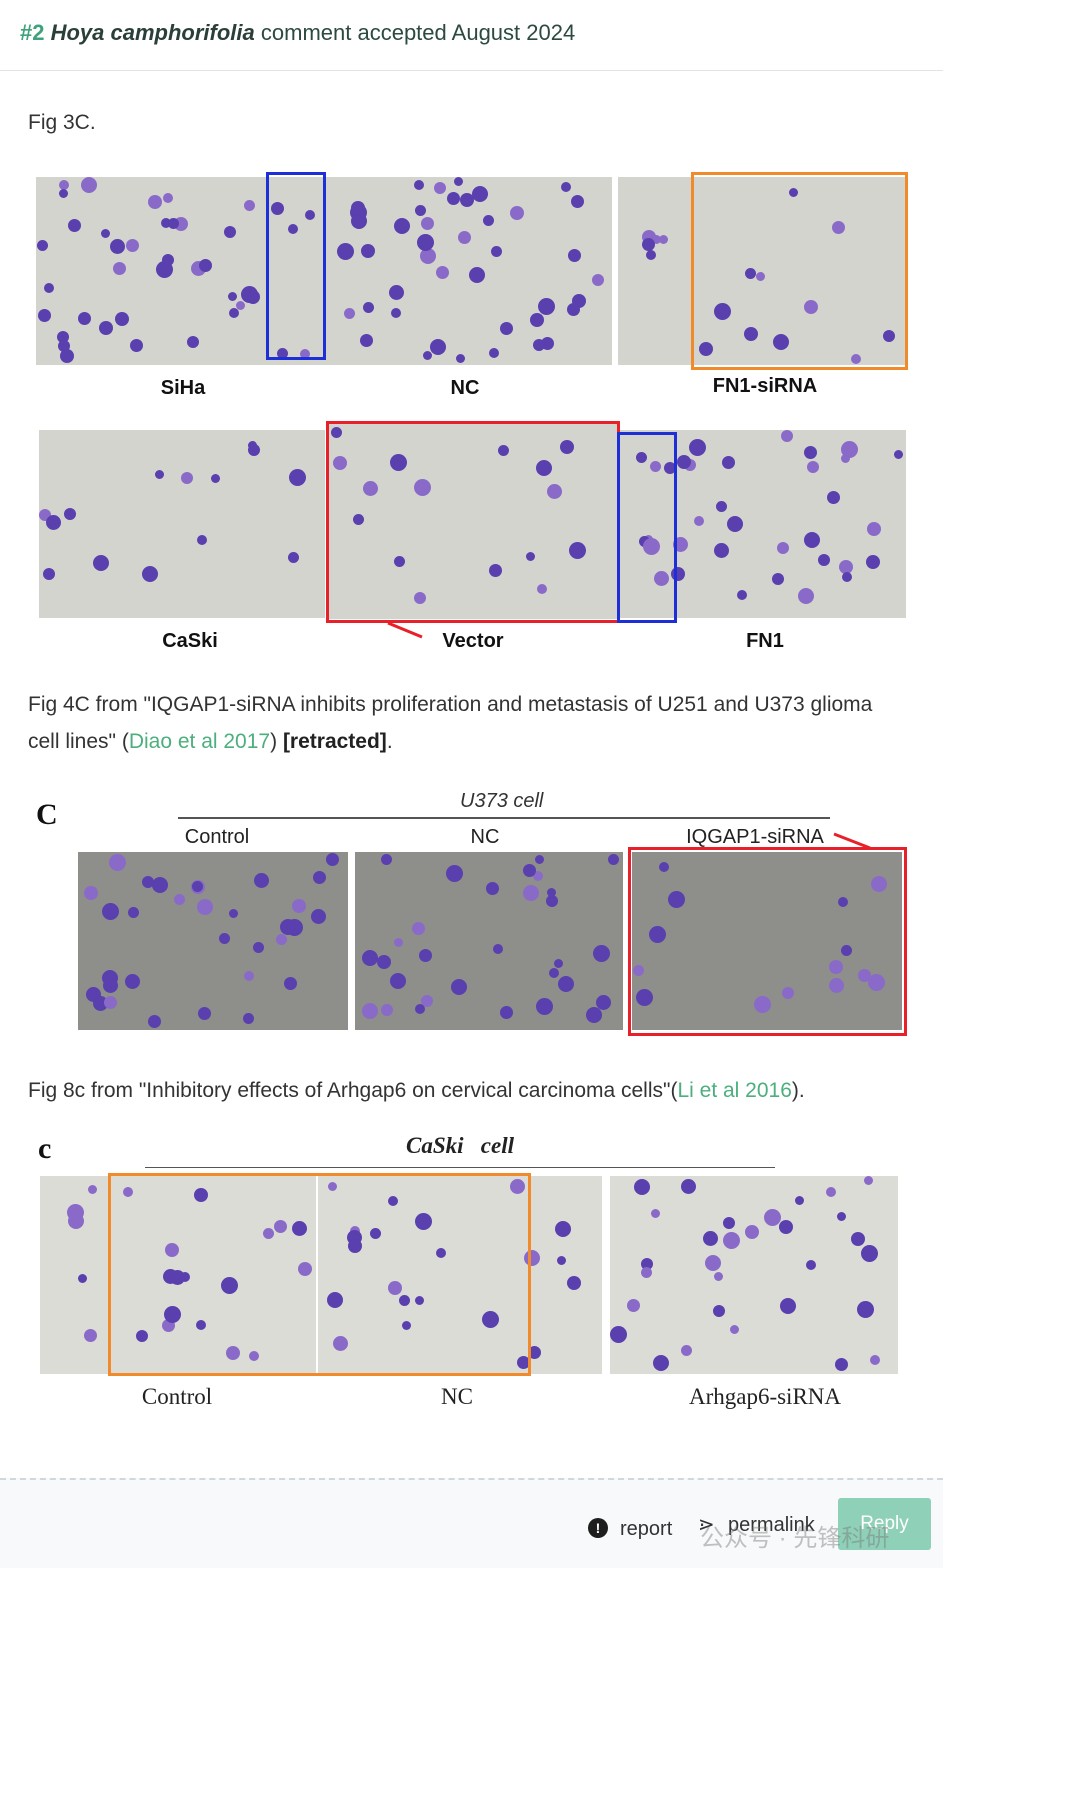 Image resolution: width=1080 pixels, height=1795 pixels. Describe the element at coordinates (485, 837) in the screenshot. I see `label-nc-2: NC` at that location.